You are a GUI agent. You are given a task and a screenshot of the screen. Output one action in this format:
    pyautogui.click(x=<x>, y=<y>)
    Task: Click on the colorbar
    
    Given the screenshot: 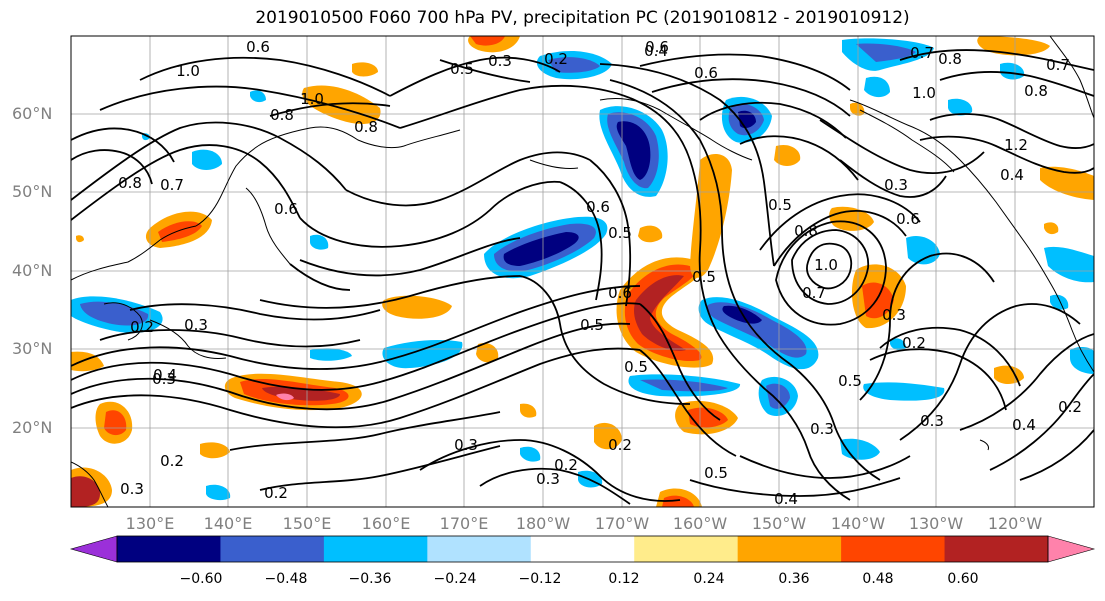 What is the action you would take?
    pyautogui.click(x=582, y=549)
    